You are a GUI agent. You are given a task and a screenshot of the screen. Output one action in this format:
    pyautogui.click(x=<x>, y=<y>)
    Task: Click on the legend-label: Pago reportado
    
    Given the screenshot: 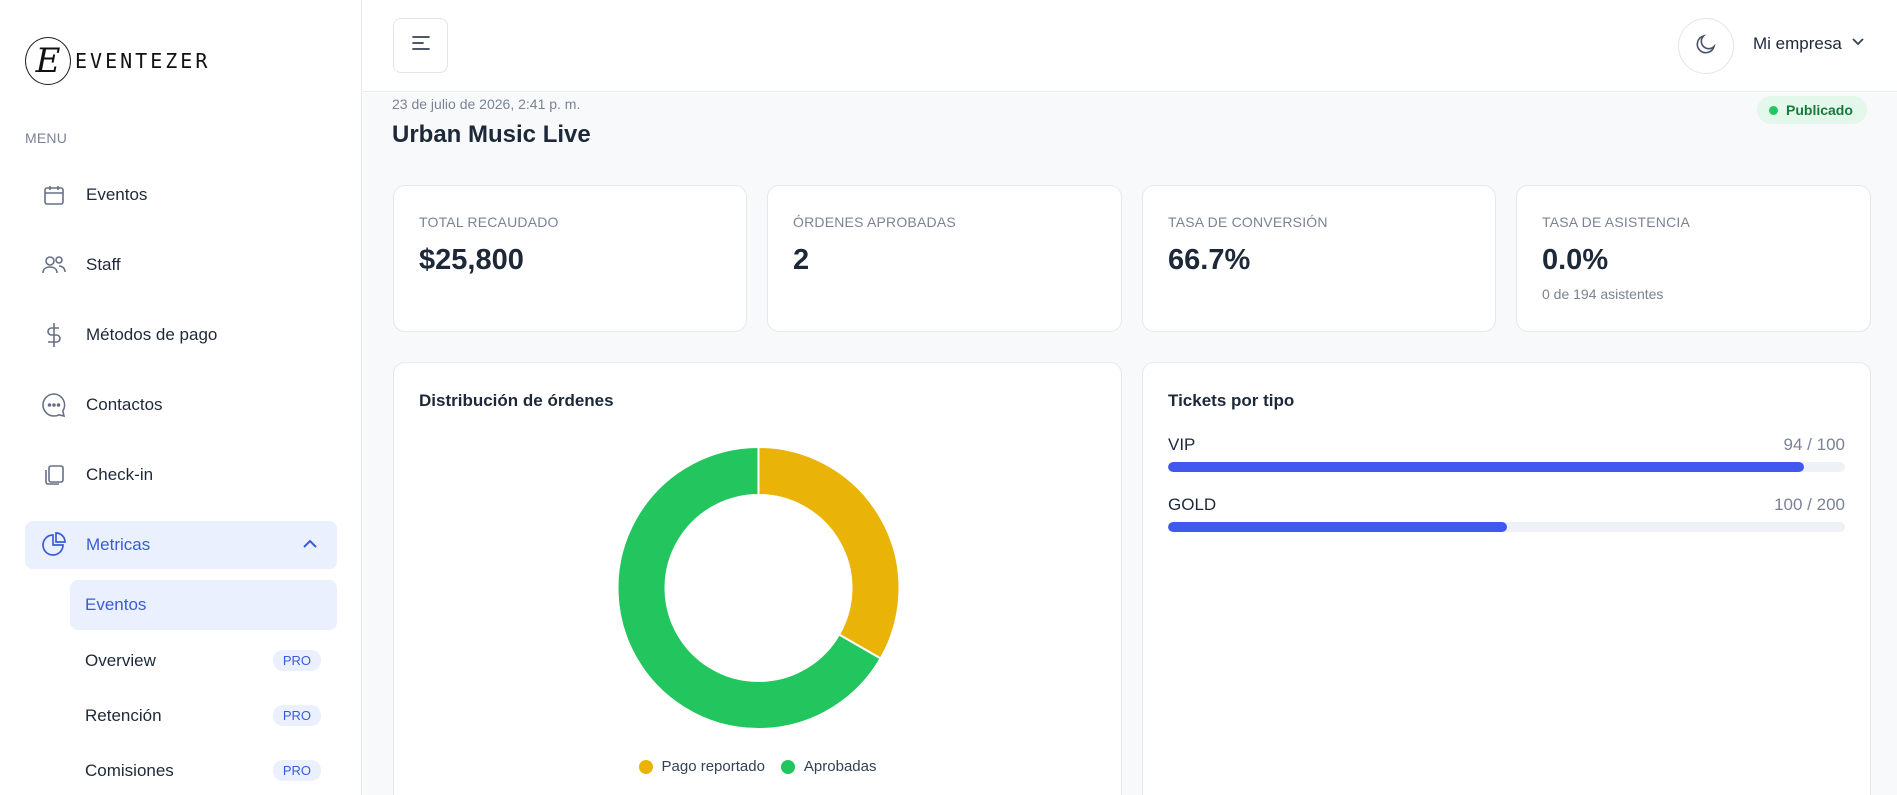 What is the action you would take?
    pyautogui.click(x=713, y=766)
    